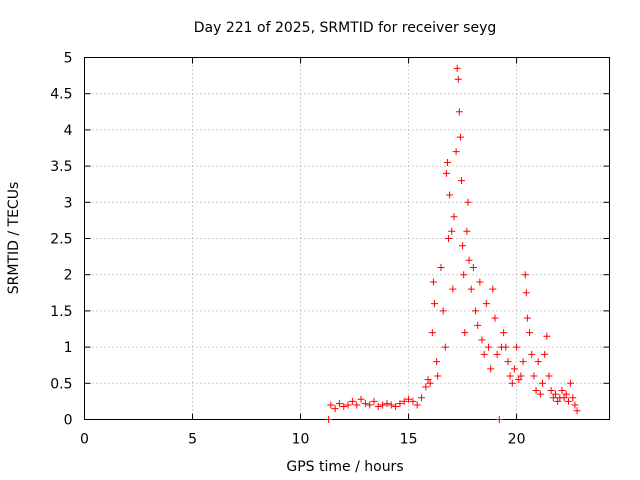 The width and height of the screenshot is (640, 480). Describe the element at coordinates (301, 440) in the screenshot. I see `x-tick-label: 10` at that location.